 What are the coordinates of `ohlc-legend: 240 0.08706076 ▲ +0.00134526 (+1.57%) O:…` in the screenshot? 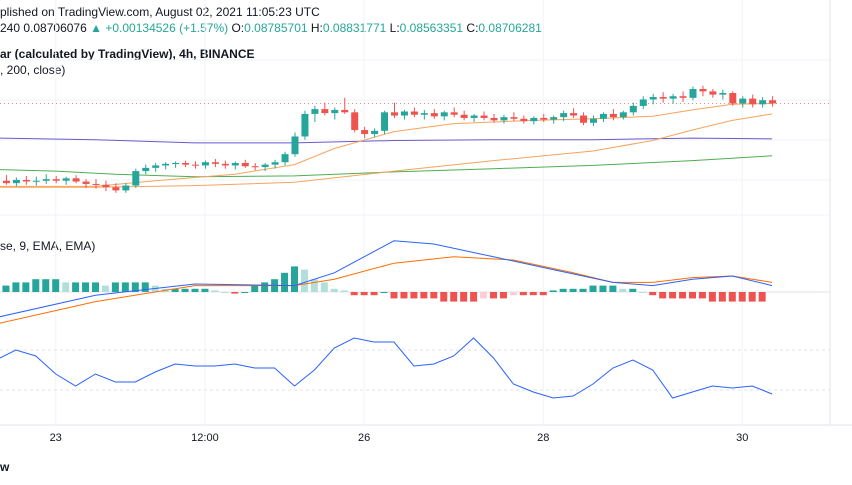 It's located at (271, 28).